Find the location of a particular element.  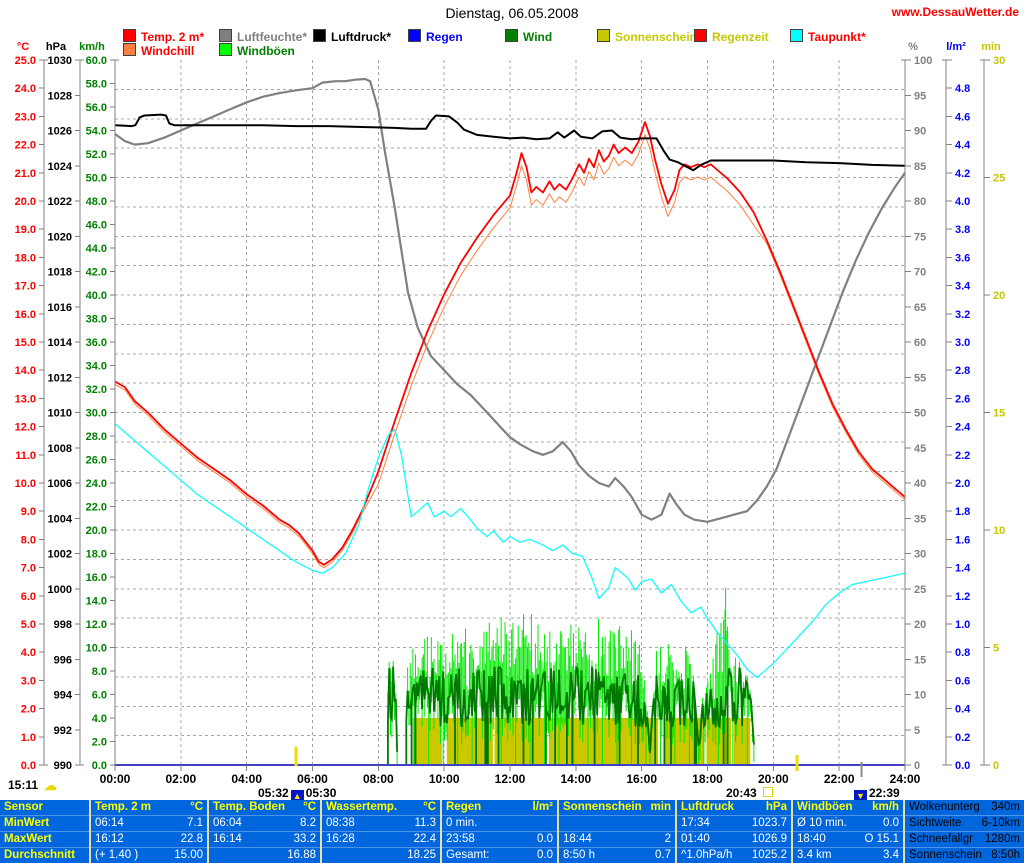

table-cell: Windböen is located at coordinates (825, 807).